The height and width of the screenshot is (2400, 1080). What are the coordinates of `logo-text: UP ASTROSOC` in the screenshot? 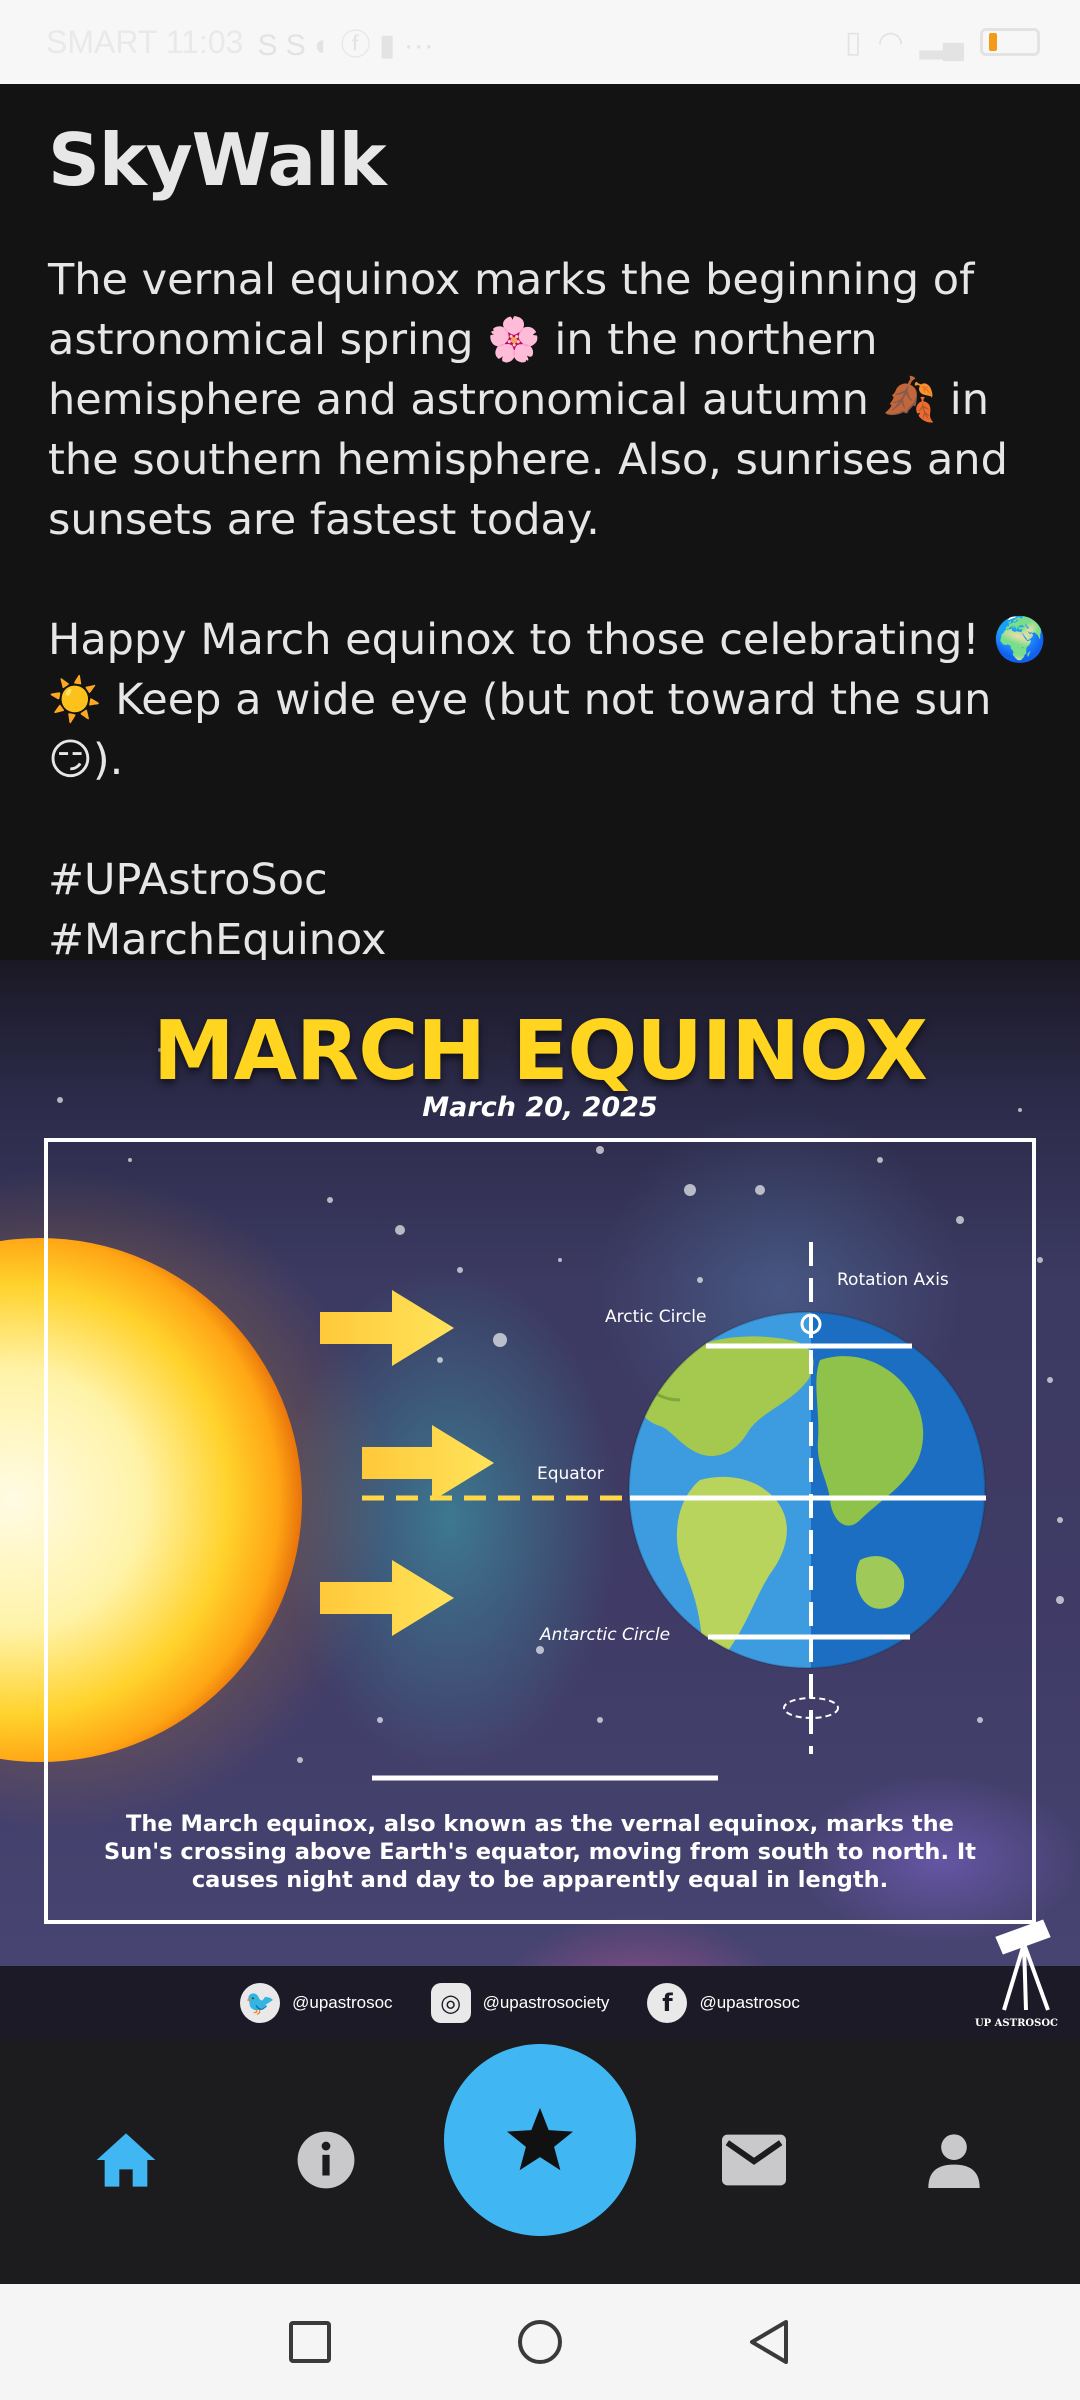 It's located at (1016, 2023).